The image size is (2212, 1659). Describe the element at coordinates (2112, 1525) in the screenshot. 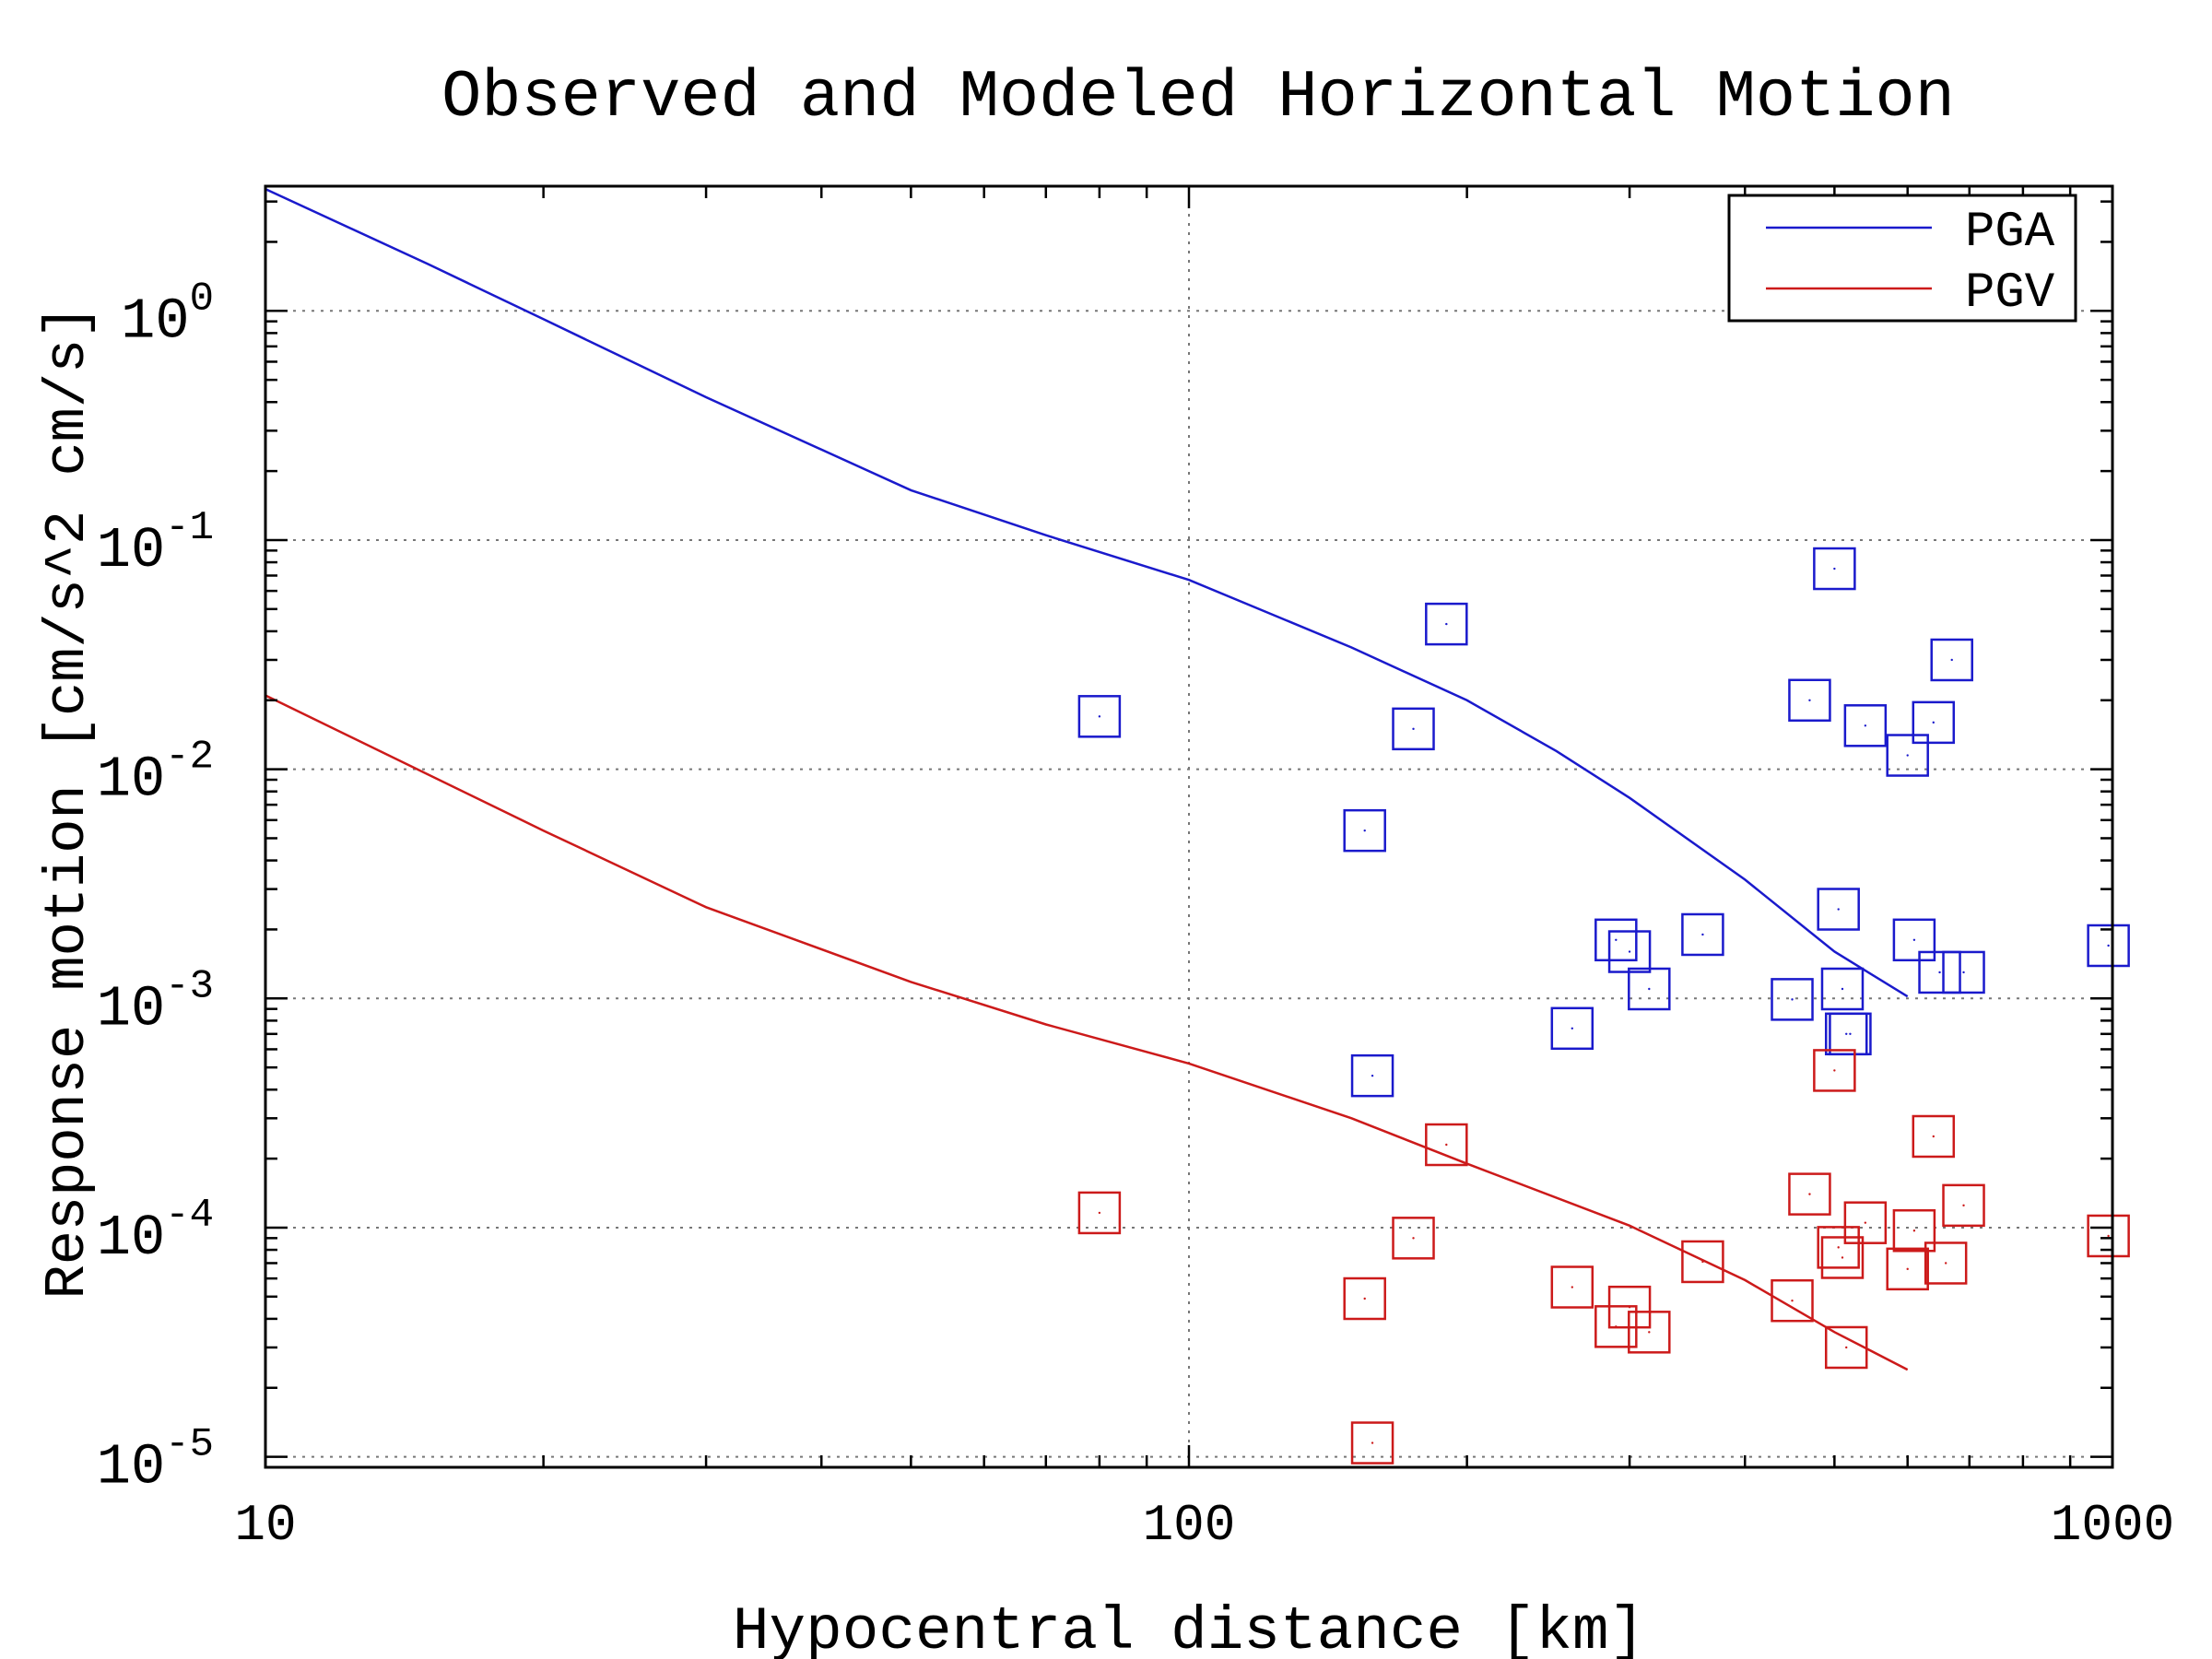

I see `x-tick-label: 1000` at that location.